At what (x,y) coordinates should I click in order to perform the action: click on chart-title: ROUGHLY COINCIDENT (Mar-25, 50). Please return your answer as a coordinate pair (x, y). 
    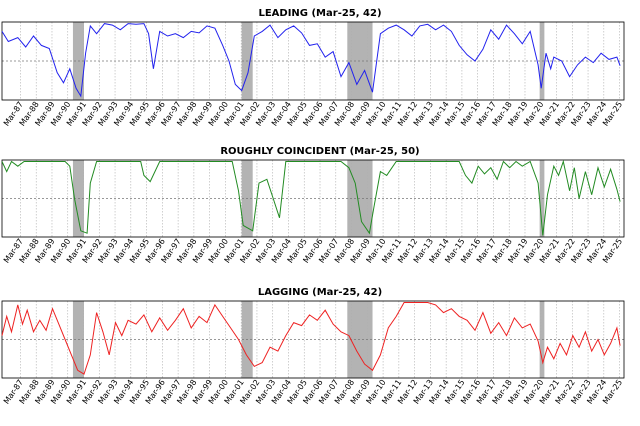
    Looking at the image, I should click on (319, 151).